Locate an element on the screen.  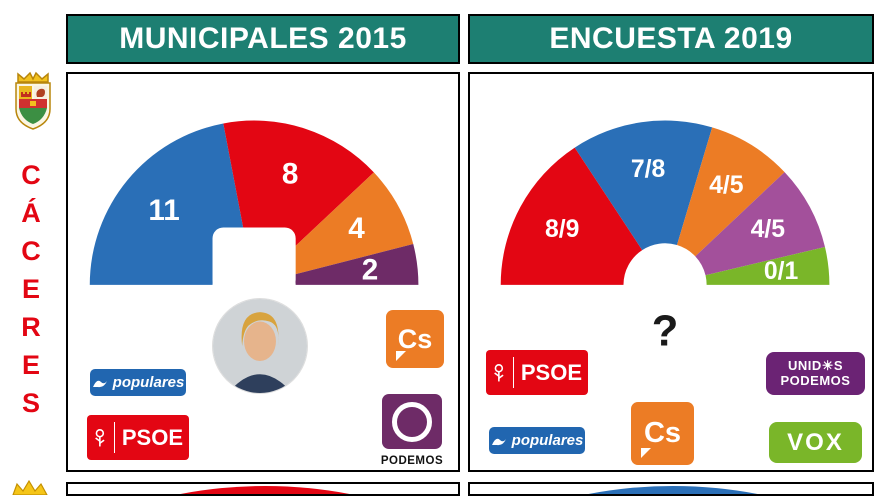
next-row-panel-right is located at coordinates (671, 489).